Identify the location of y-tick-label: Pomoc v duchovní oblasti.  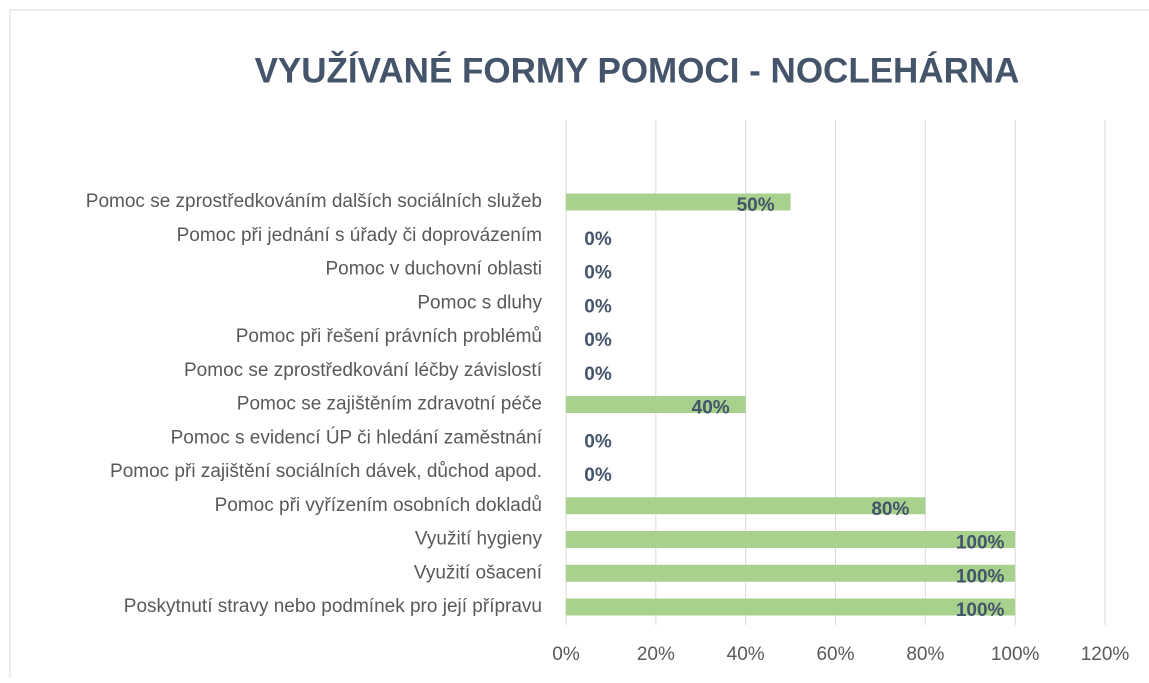
(433, 269).